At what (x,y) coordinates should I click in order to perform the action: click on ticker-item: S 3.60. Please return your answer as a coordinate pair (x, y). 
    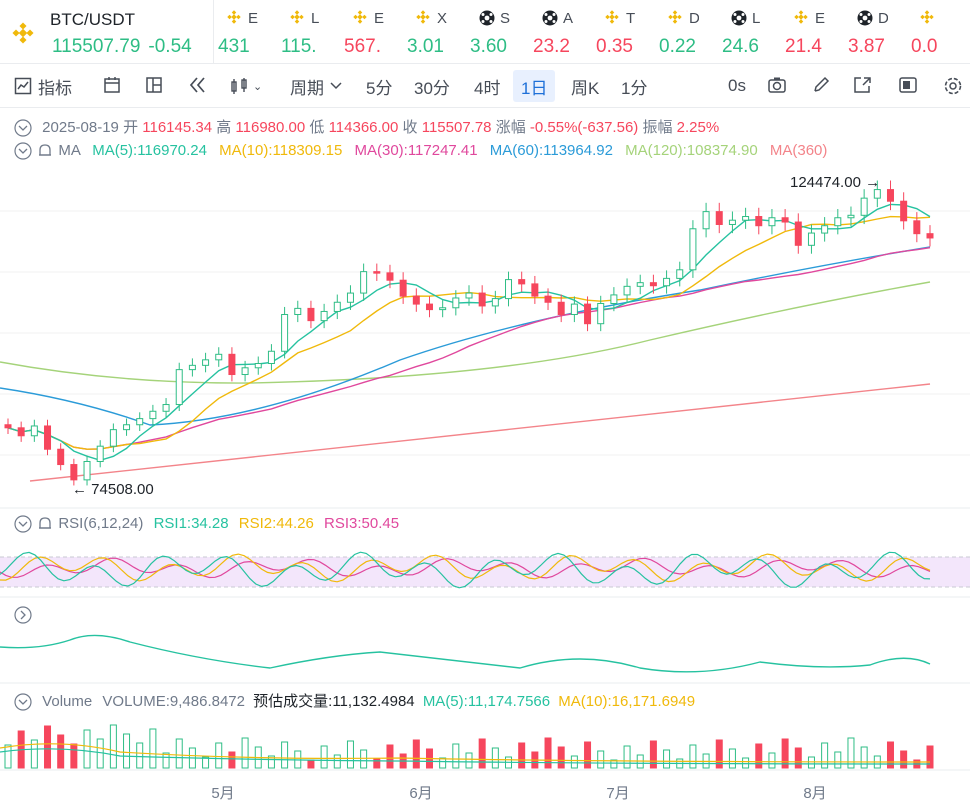
    Looking at the image, I should click on (497, 31).